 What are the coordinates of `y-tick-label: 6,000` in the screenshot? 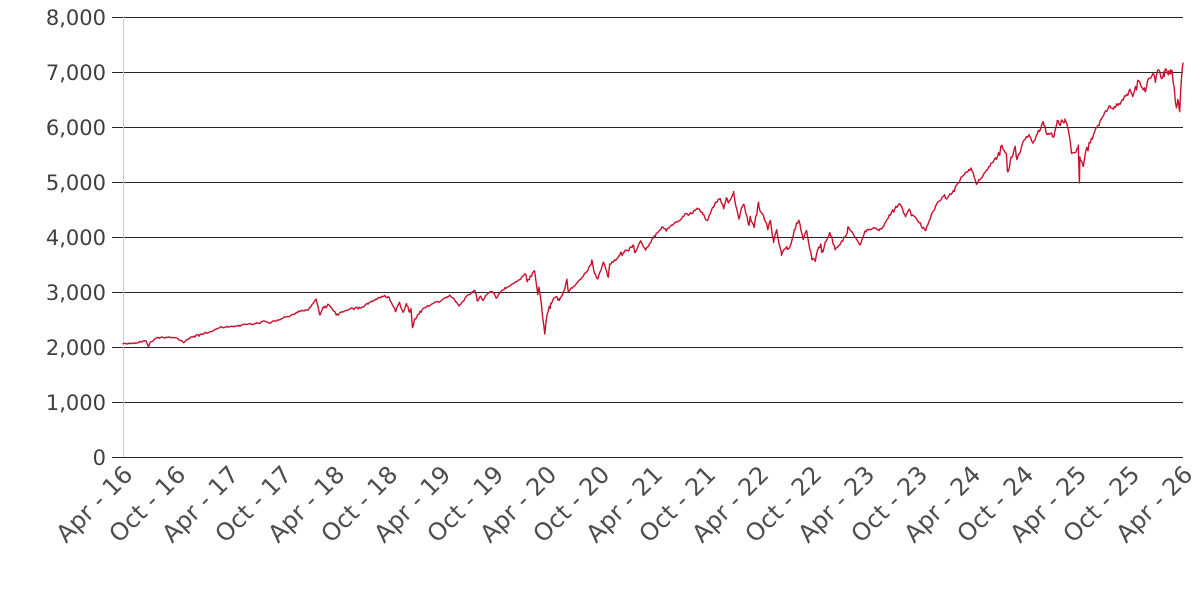 It's located at (76, 128).